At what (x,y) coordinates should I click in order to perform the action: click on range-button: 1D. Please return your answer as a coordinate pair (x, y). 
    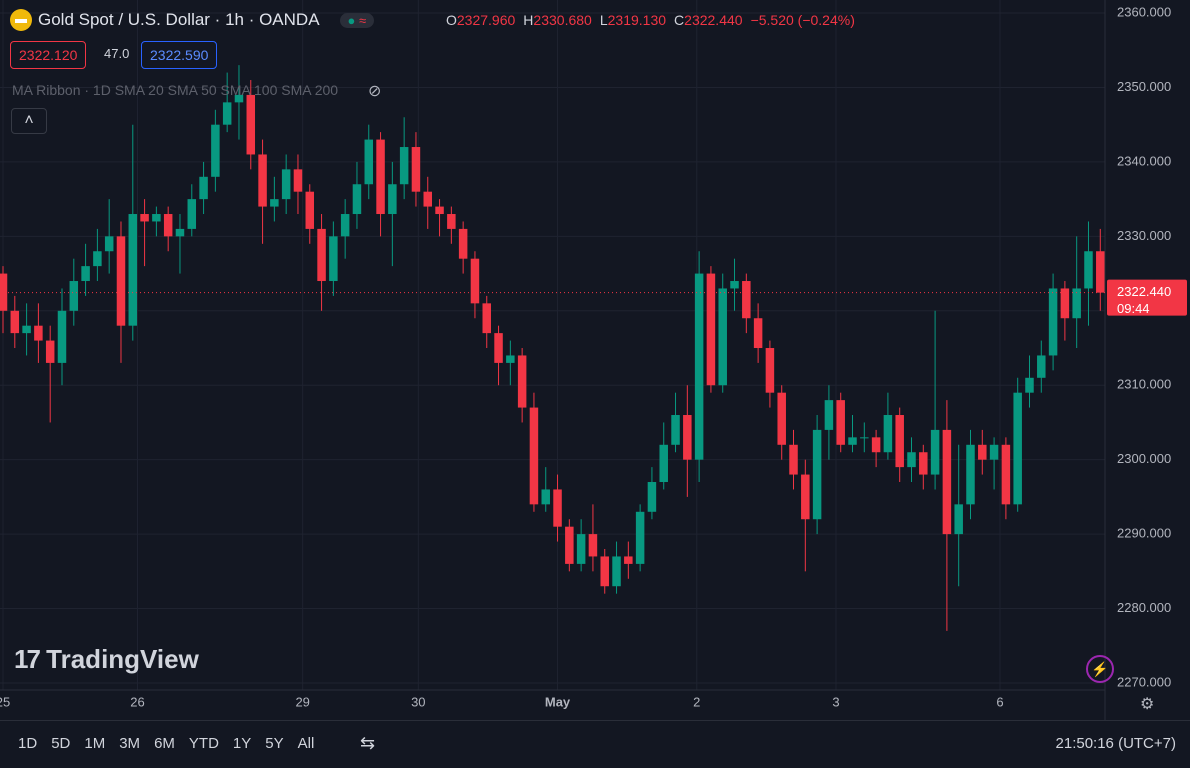
    Looking at the image, I should click on (28, 743).